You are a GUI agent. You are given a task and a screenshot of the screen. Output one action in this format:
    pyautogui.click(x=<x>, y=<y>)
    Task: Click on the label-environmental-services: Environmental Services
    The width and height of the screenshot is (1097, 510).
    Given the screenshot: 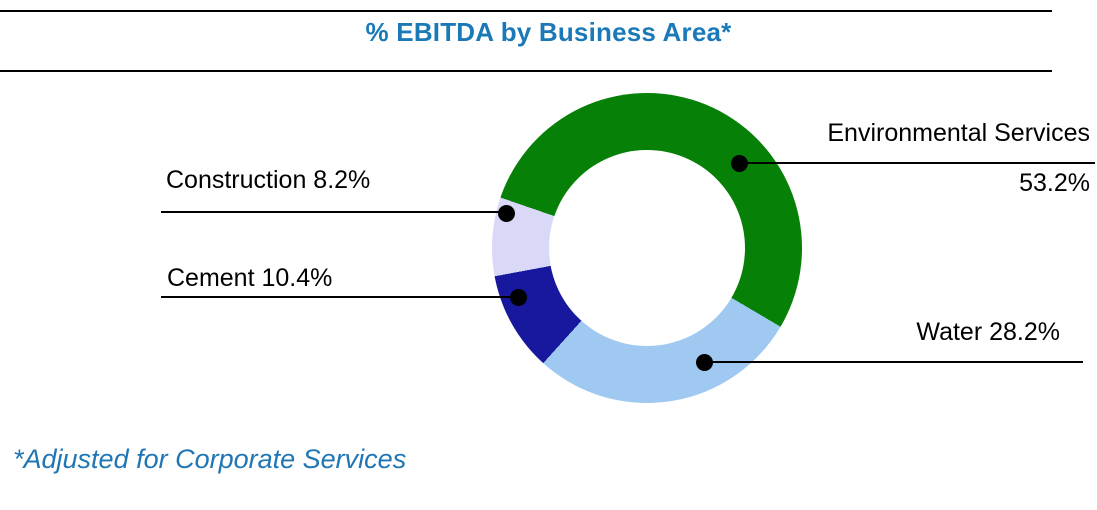 What is the action you would take?
    pyautogui.click(x=958, y=133)
    